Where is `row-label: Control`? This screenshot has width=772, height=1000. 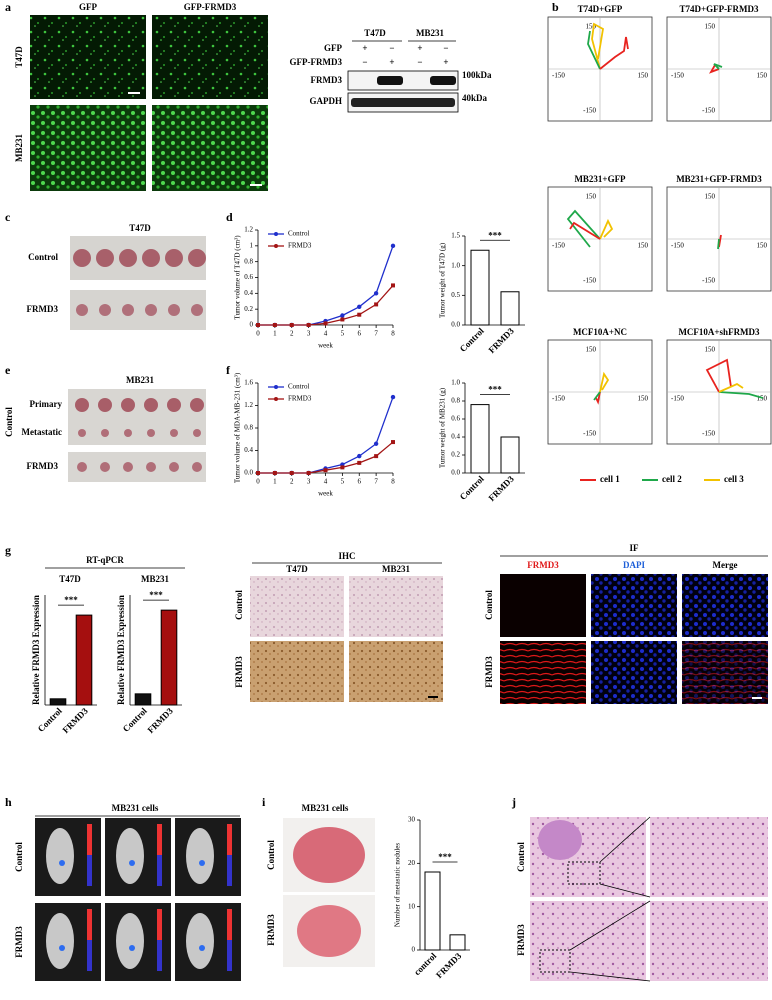 row-label: Control is located at coordinates (19, 857).